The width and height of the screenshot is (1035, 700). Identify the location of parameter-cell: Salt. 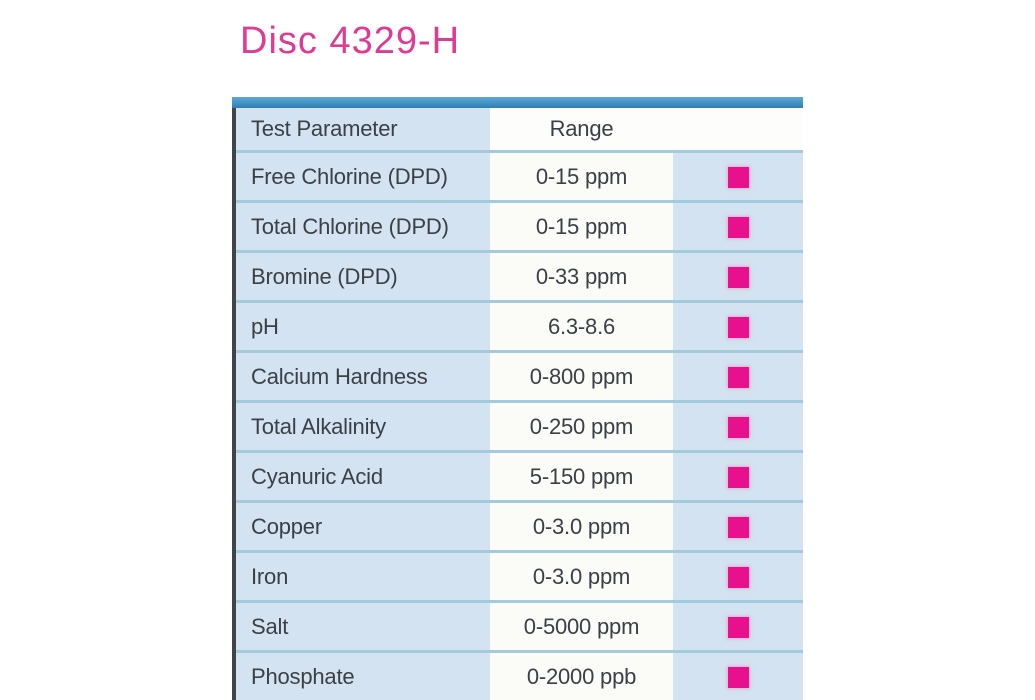
(363, 626).